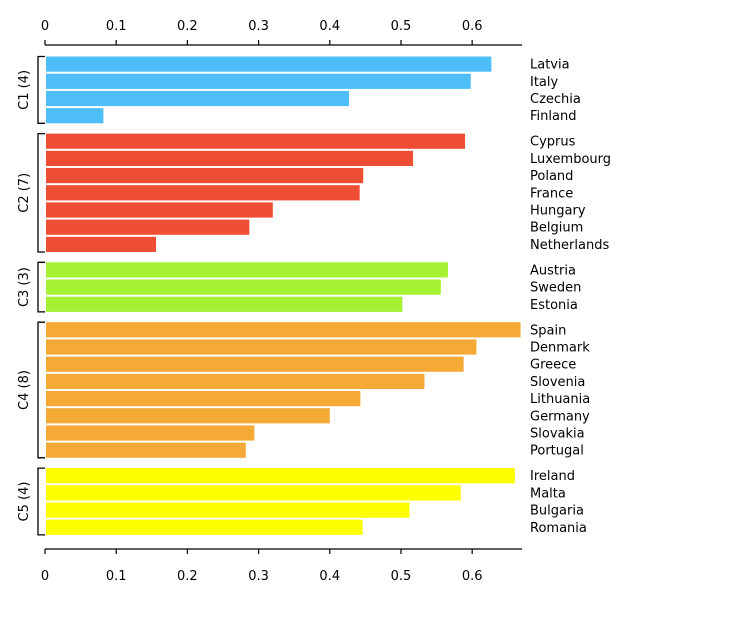  I want to click on country-label: Czechia, so click(555, 99).